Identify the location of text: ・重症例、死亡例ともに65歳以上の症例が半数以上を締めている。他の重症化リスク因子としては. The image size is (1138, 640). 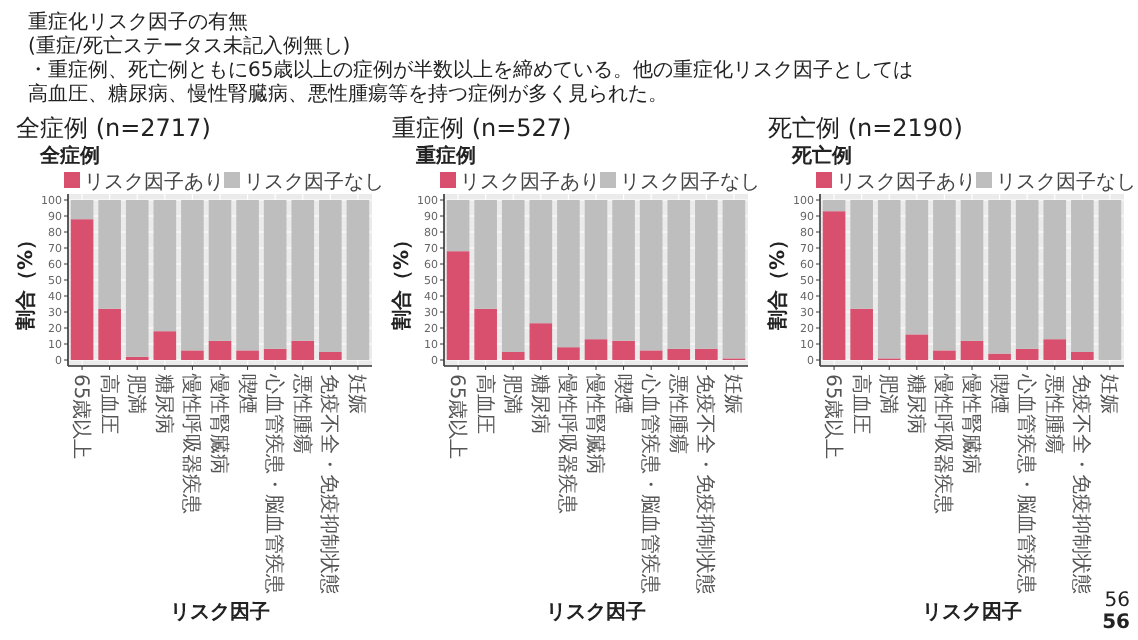
(471, 70).